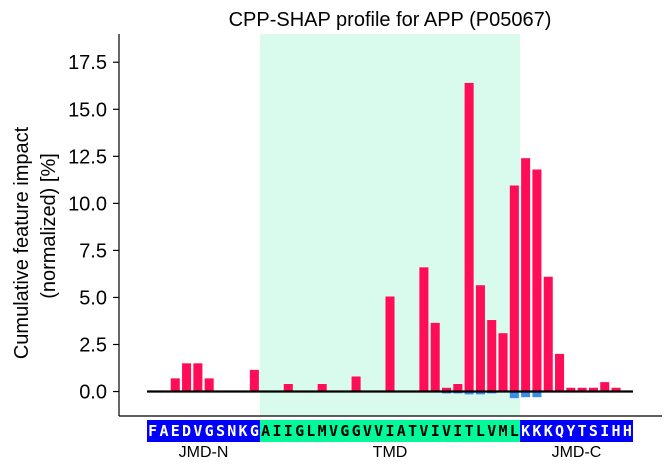  I want to click on sequence-region-jmd-n, so click(204, 431).